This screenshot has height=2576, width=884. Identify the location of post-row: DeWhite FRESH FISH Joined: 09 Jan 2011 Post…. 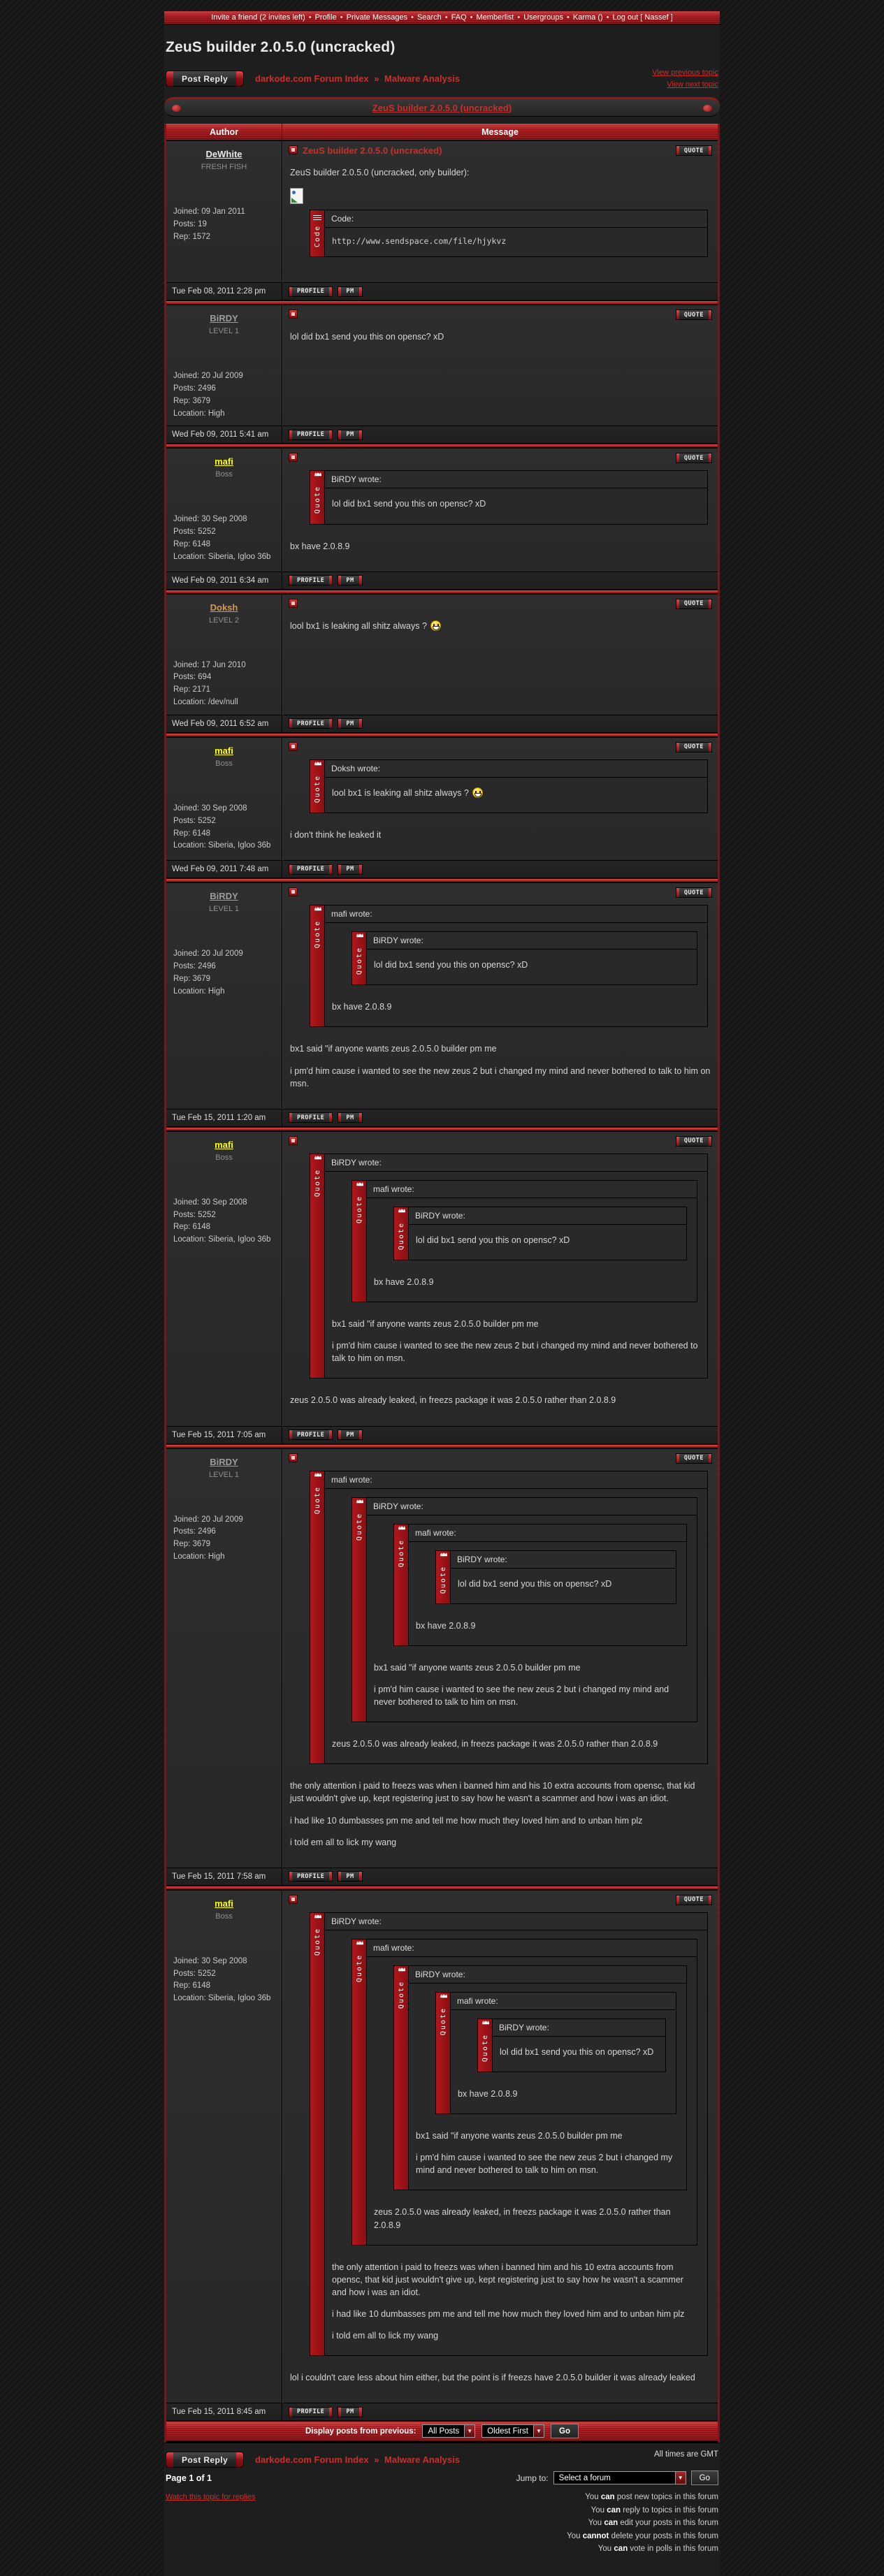
(442, 212).